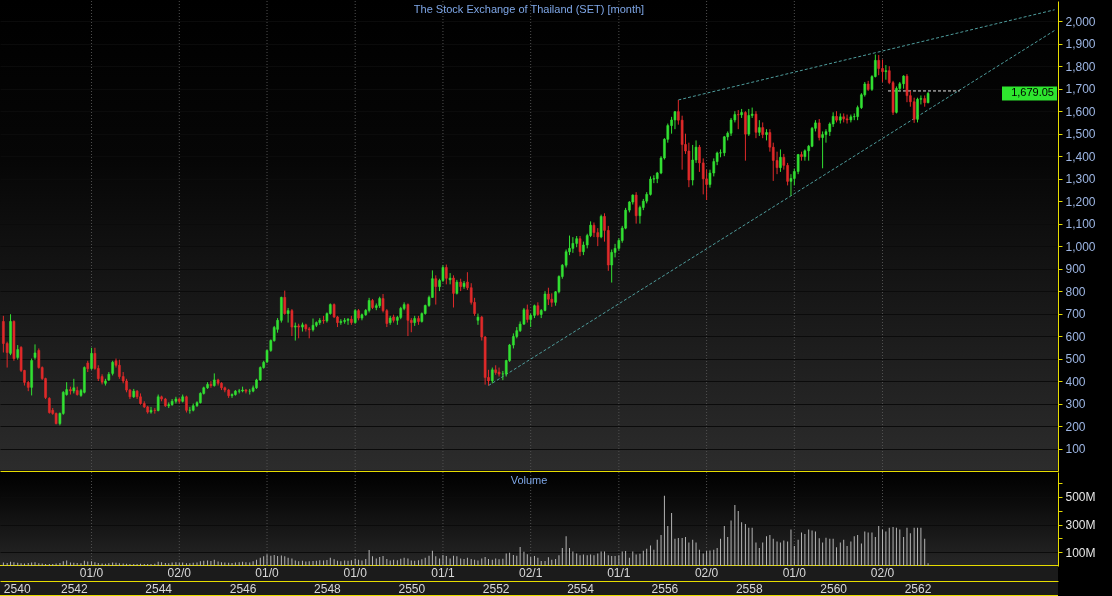  What do you see at coordinates (1080, 111) in the screenshot?
I see `y-tick-label: 1,600` at bounding box center [1080, 111].